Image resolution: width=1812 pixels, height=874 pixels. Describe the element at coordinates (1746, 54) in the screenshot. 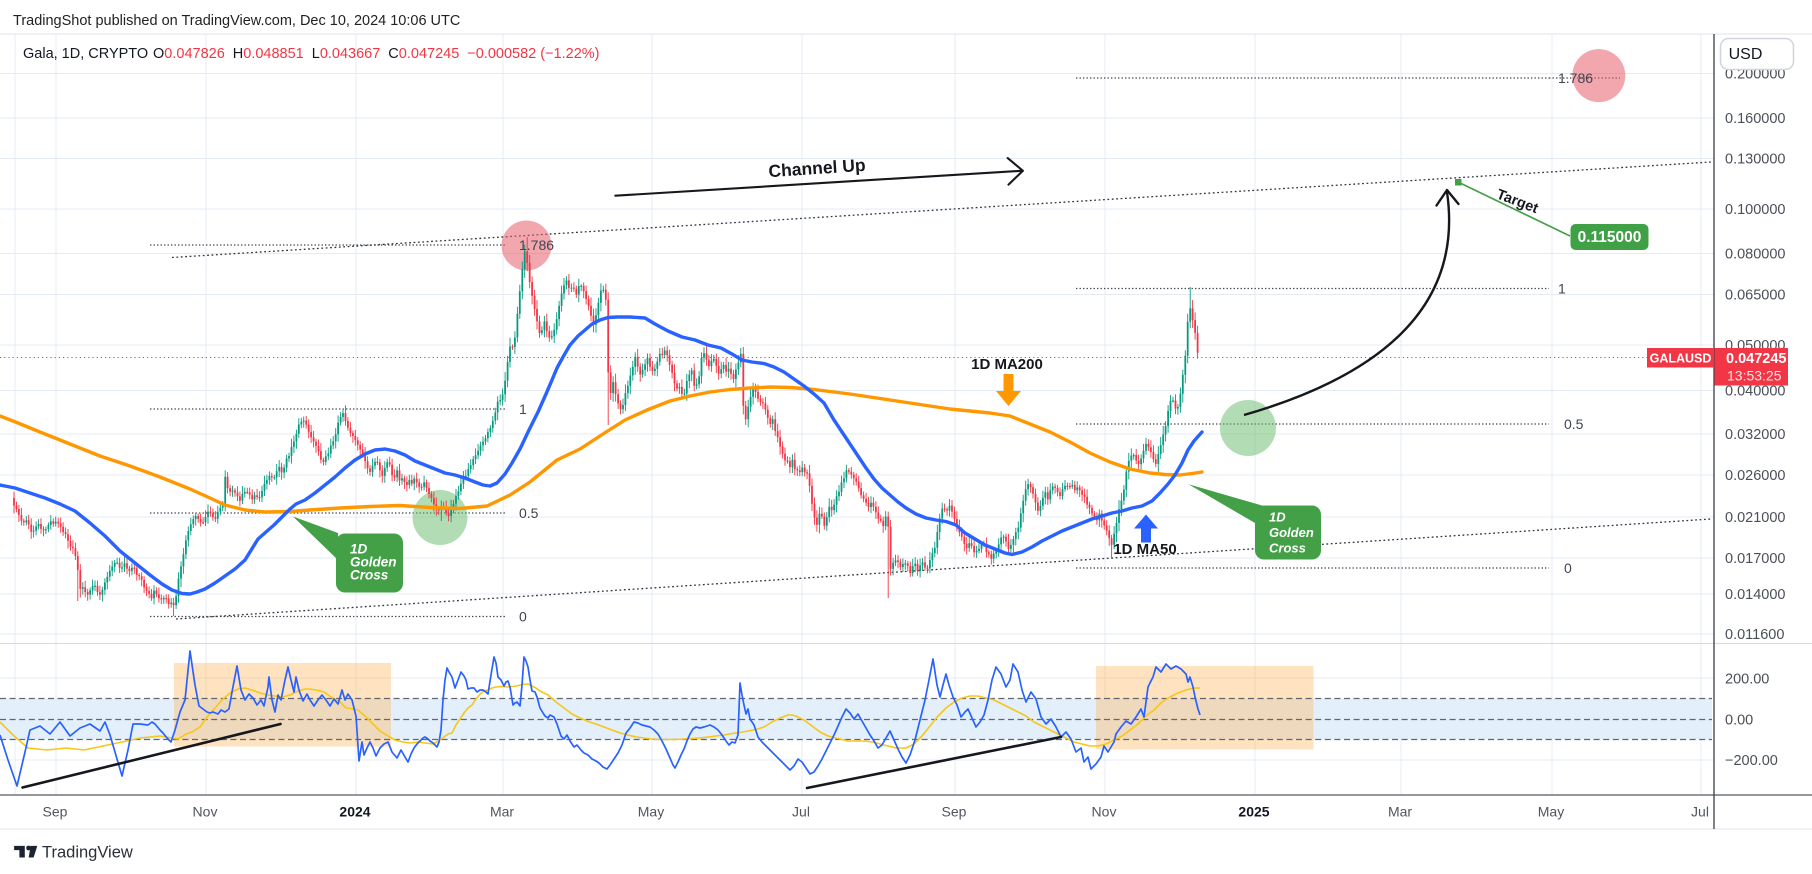

I see `svg-text: USD` at that location.